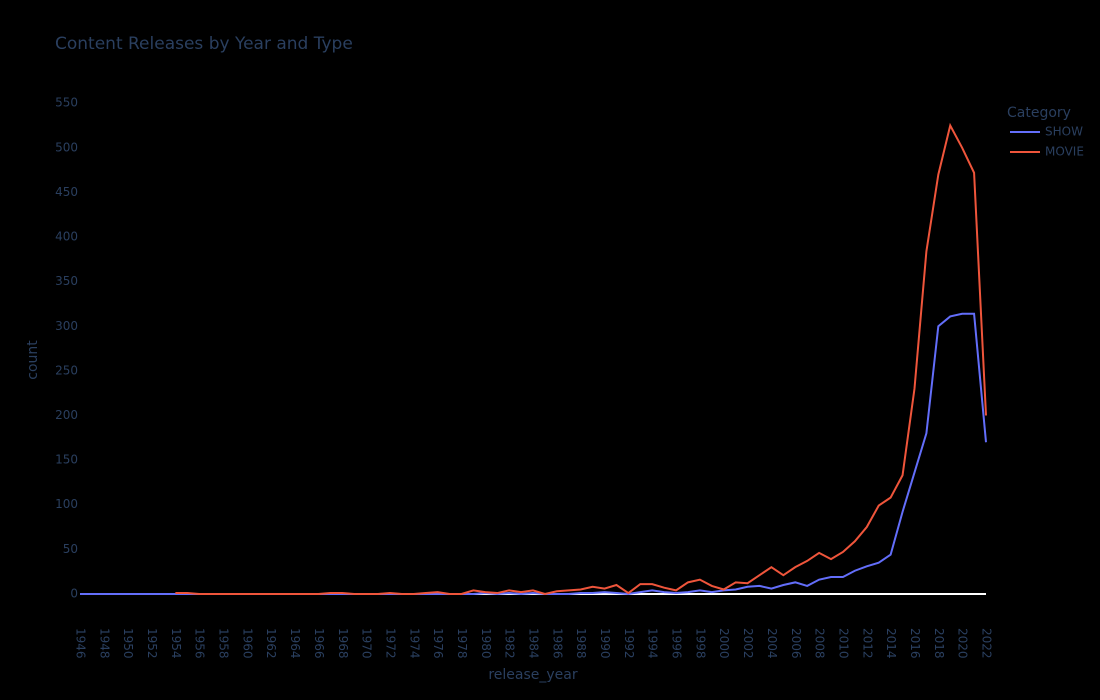 The height and width of the screenshot is (700, 1100). I want to click on x-tick-label: 1958, so click(224, 643).